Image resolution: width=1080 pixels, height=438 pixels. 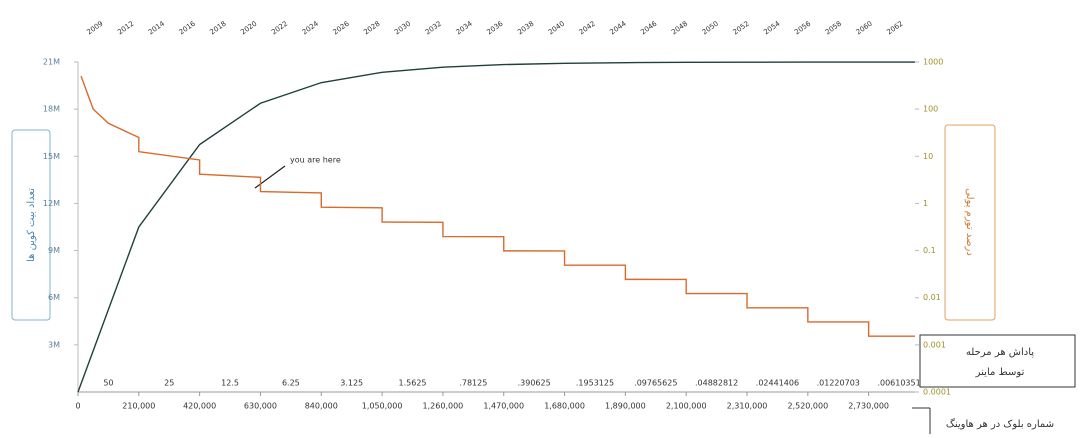 I want to click on reward-label: 12.5, so click(x=230, y=383).